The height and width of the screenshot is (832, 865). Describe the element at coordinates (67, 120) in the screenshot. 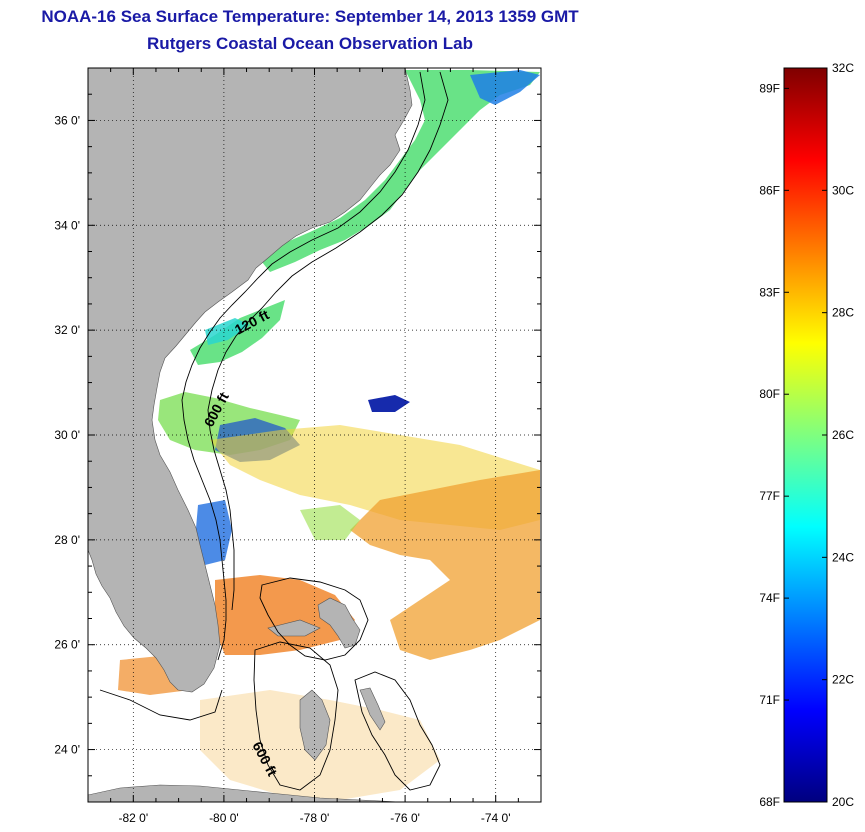

I see `lat-label: 36 0'` at that location.